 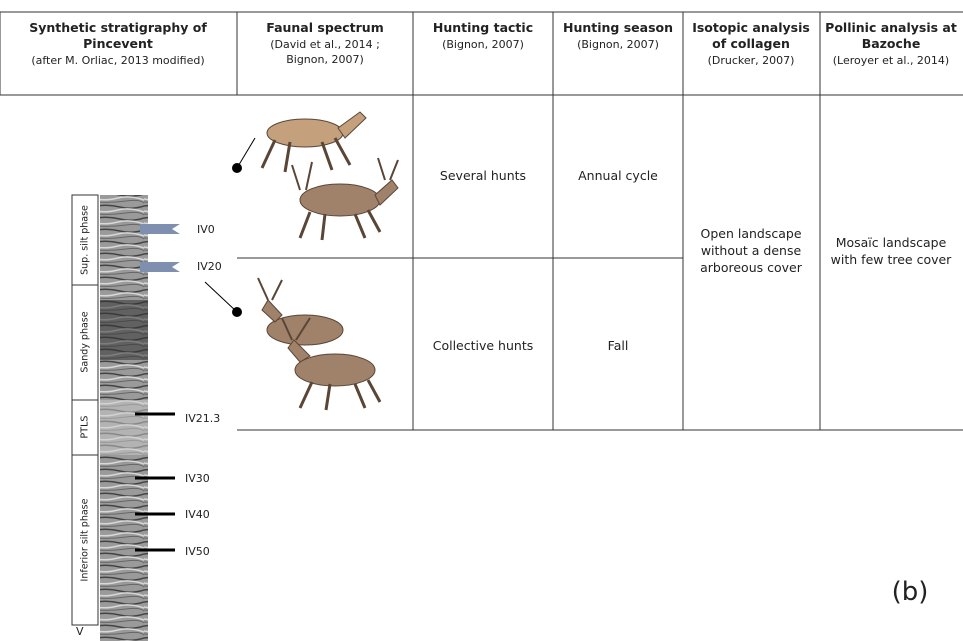 What do you see at coordinates (85, 341) in the screenshot?
I see `phase-label: Sandy phase` at bounding box center [85, 341].